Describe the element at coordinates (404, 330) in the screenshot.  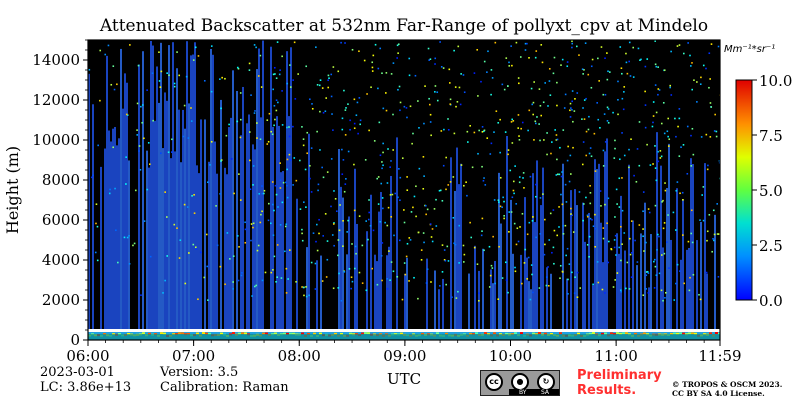
I see `cloud-base-line` at that location.